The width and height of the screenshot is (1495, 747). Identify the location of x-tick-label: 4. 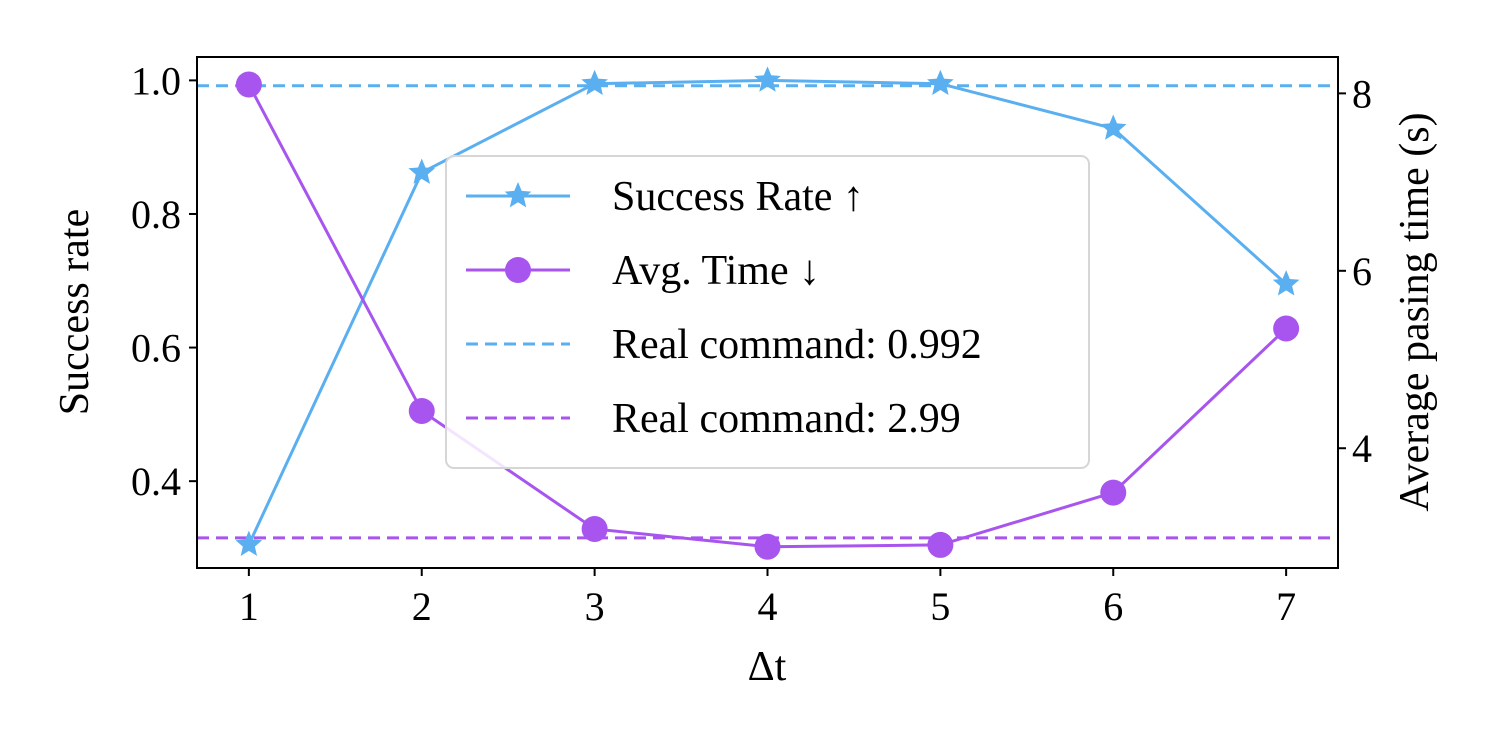
(768, 606).